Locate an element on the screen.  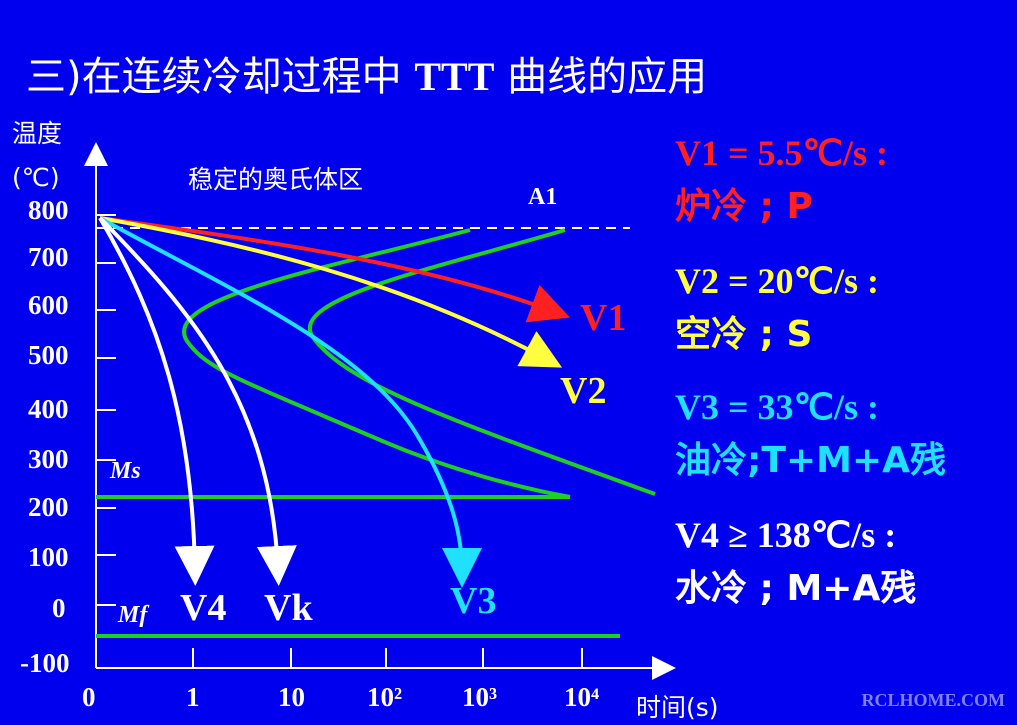
v1-cooling-curve is located at coordinates (335, 269).